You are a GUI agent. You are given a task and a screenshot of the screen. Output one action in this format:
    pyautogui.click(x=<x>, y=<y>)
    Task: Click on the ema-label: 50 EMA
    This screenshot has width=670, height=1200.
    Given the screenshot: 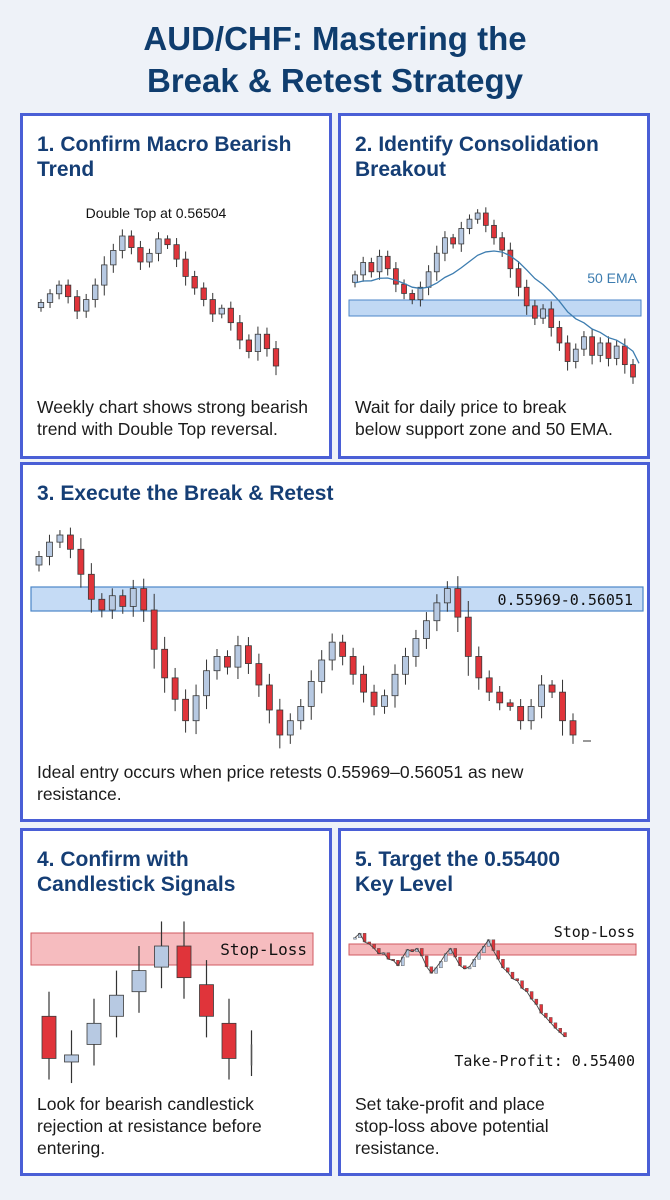 What is the action you would take?
    pyautogui.click(x=612, y=278)
    